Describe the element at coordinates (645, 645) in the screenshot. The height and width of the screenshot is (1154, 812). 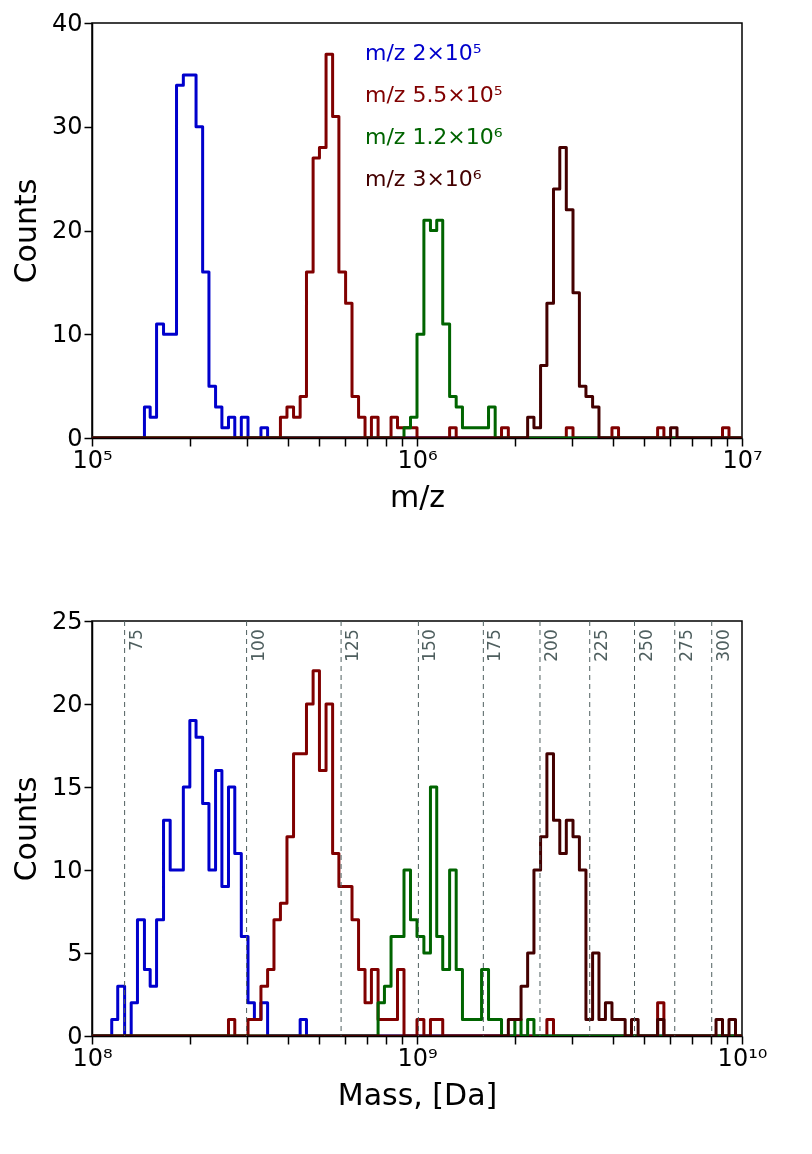
I see `annotation: 250` at that location.